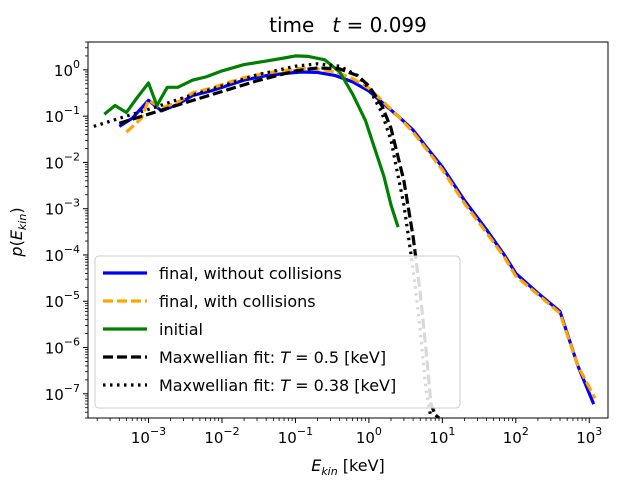 The width and height of the screenshot is (640, 484). What do you see at coordinates (369, 436) in the screenshot?
I see `x-tick-label-3: 10⁰` at bounding box center [369, 436].